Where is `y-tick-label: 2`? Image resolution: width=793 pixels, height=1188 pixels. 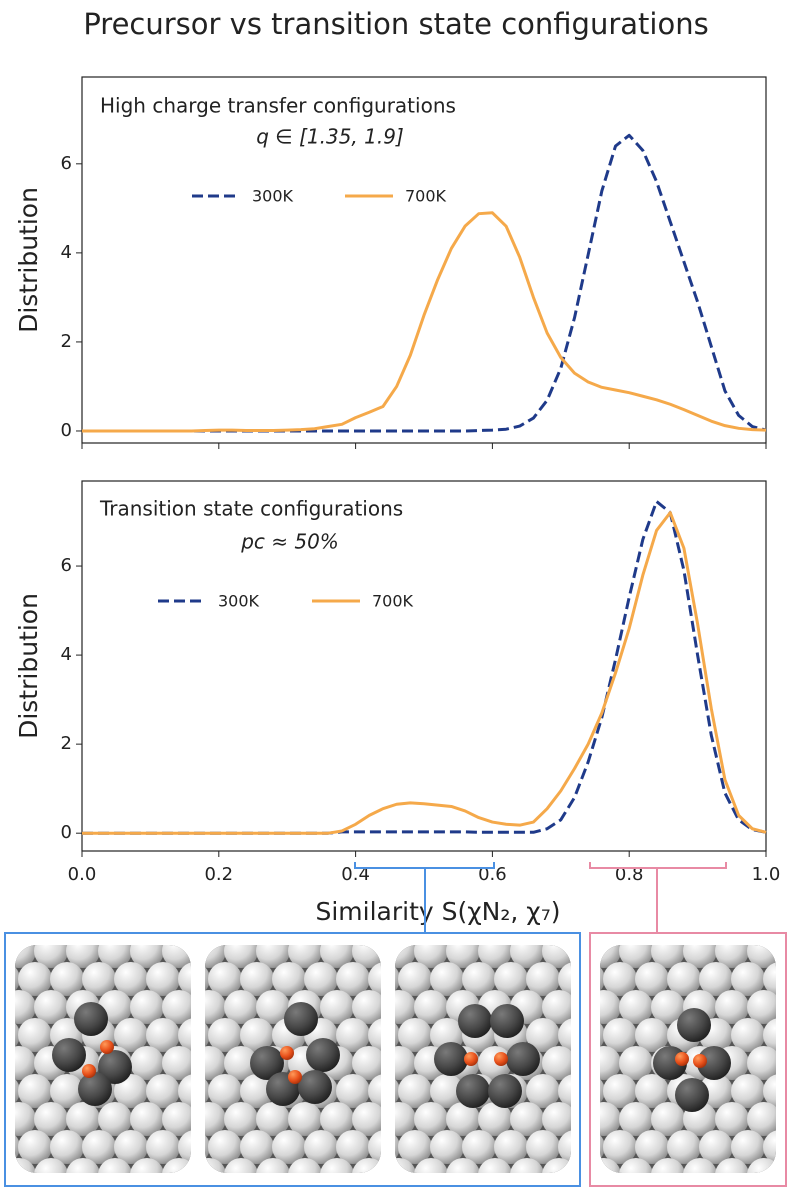
y-tick-label: 2 is located at coordinates (66, 743).